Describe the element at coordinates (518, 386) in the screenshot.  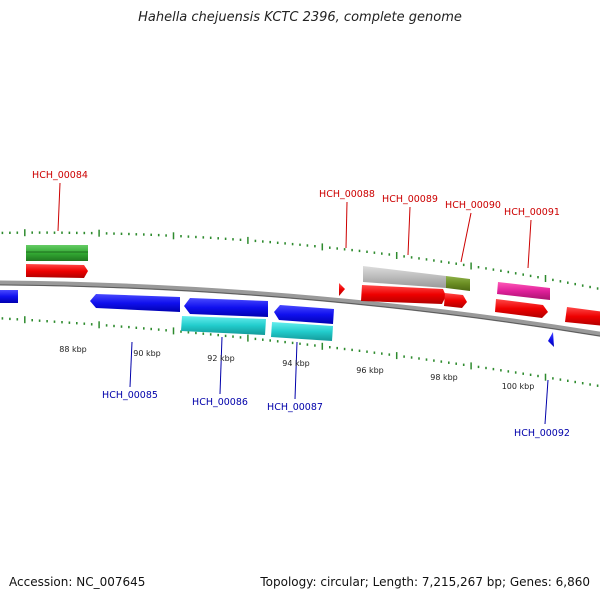
I see `scale-label-100: 100 kbp` at that location.